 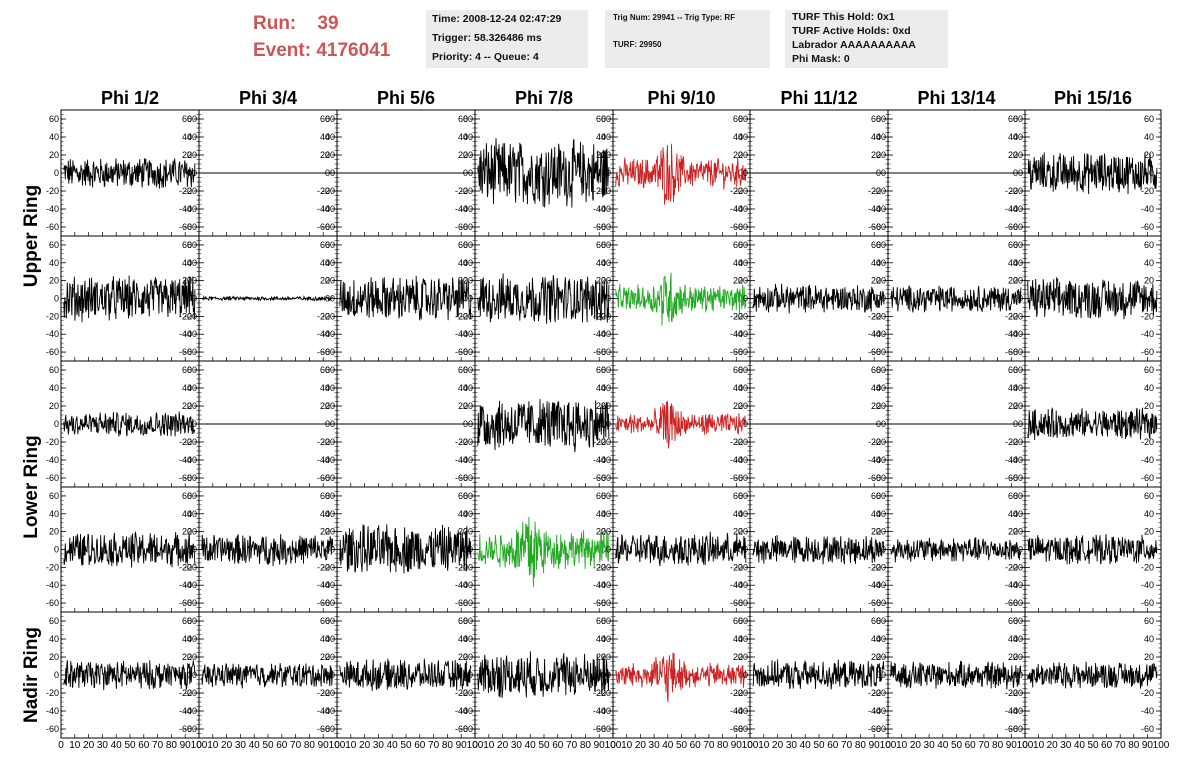 What do you see at coordinates (1025, 745) in the screenshot?
I see `x-tick-label: 0` at bounding box center [1025, 745].